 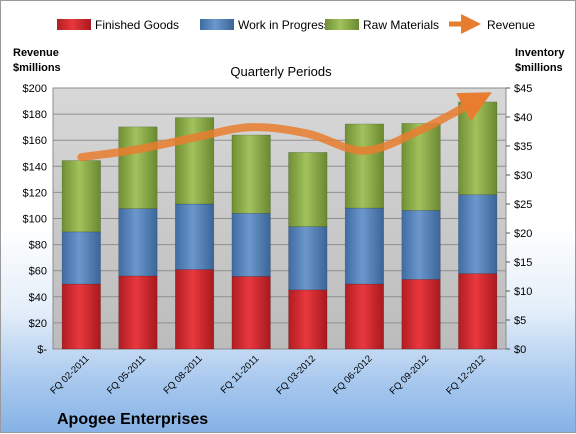 I want to click on x-tick-label: FQ 06-2012, so click(x=353, y=375).